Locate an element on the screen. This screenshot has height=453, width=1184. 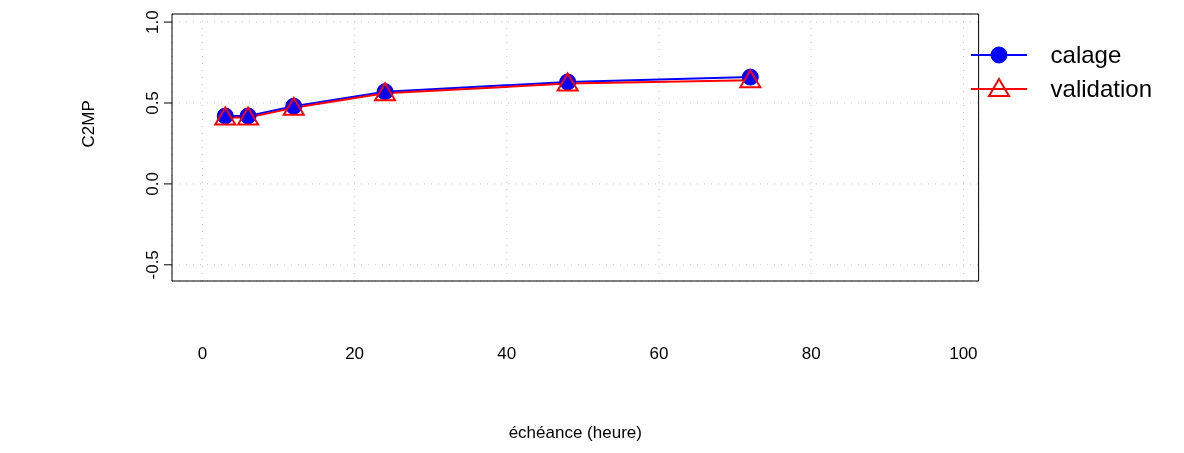
x-axis-title: échéance (heure) is located at coordinates (575, 432).